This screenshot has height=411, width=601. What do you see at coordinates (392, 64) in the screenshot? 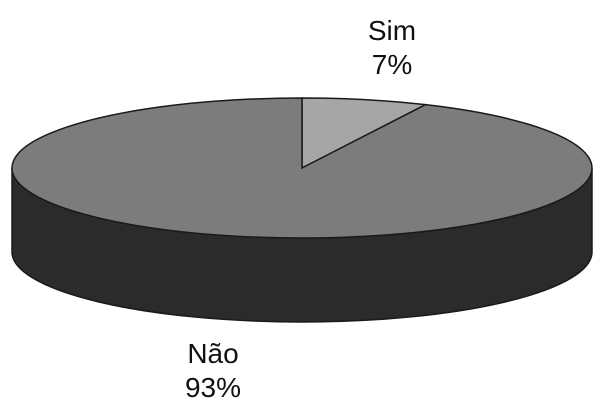
I see `slice-label-sim-percent: 7%` at bounding box center [392, 64].